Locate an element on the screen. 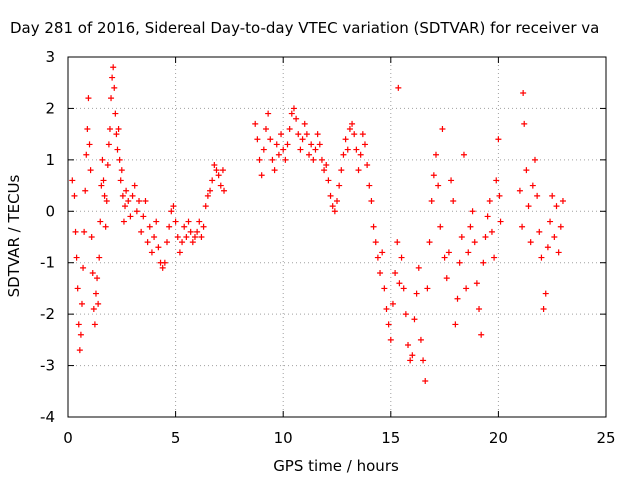 The width and height of the screenshot is (640, 480). x-tick-label: 20 is located at coordinates (498, 438).